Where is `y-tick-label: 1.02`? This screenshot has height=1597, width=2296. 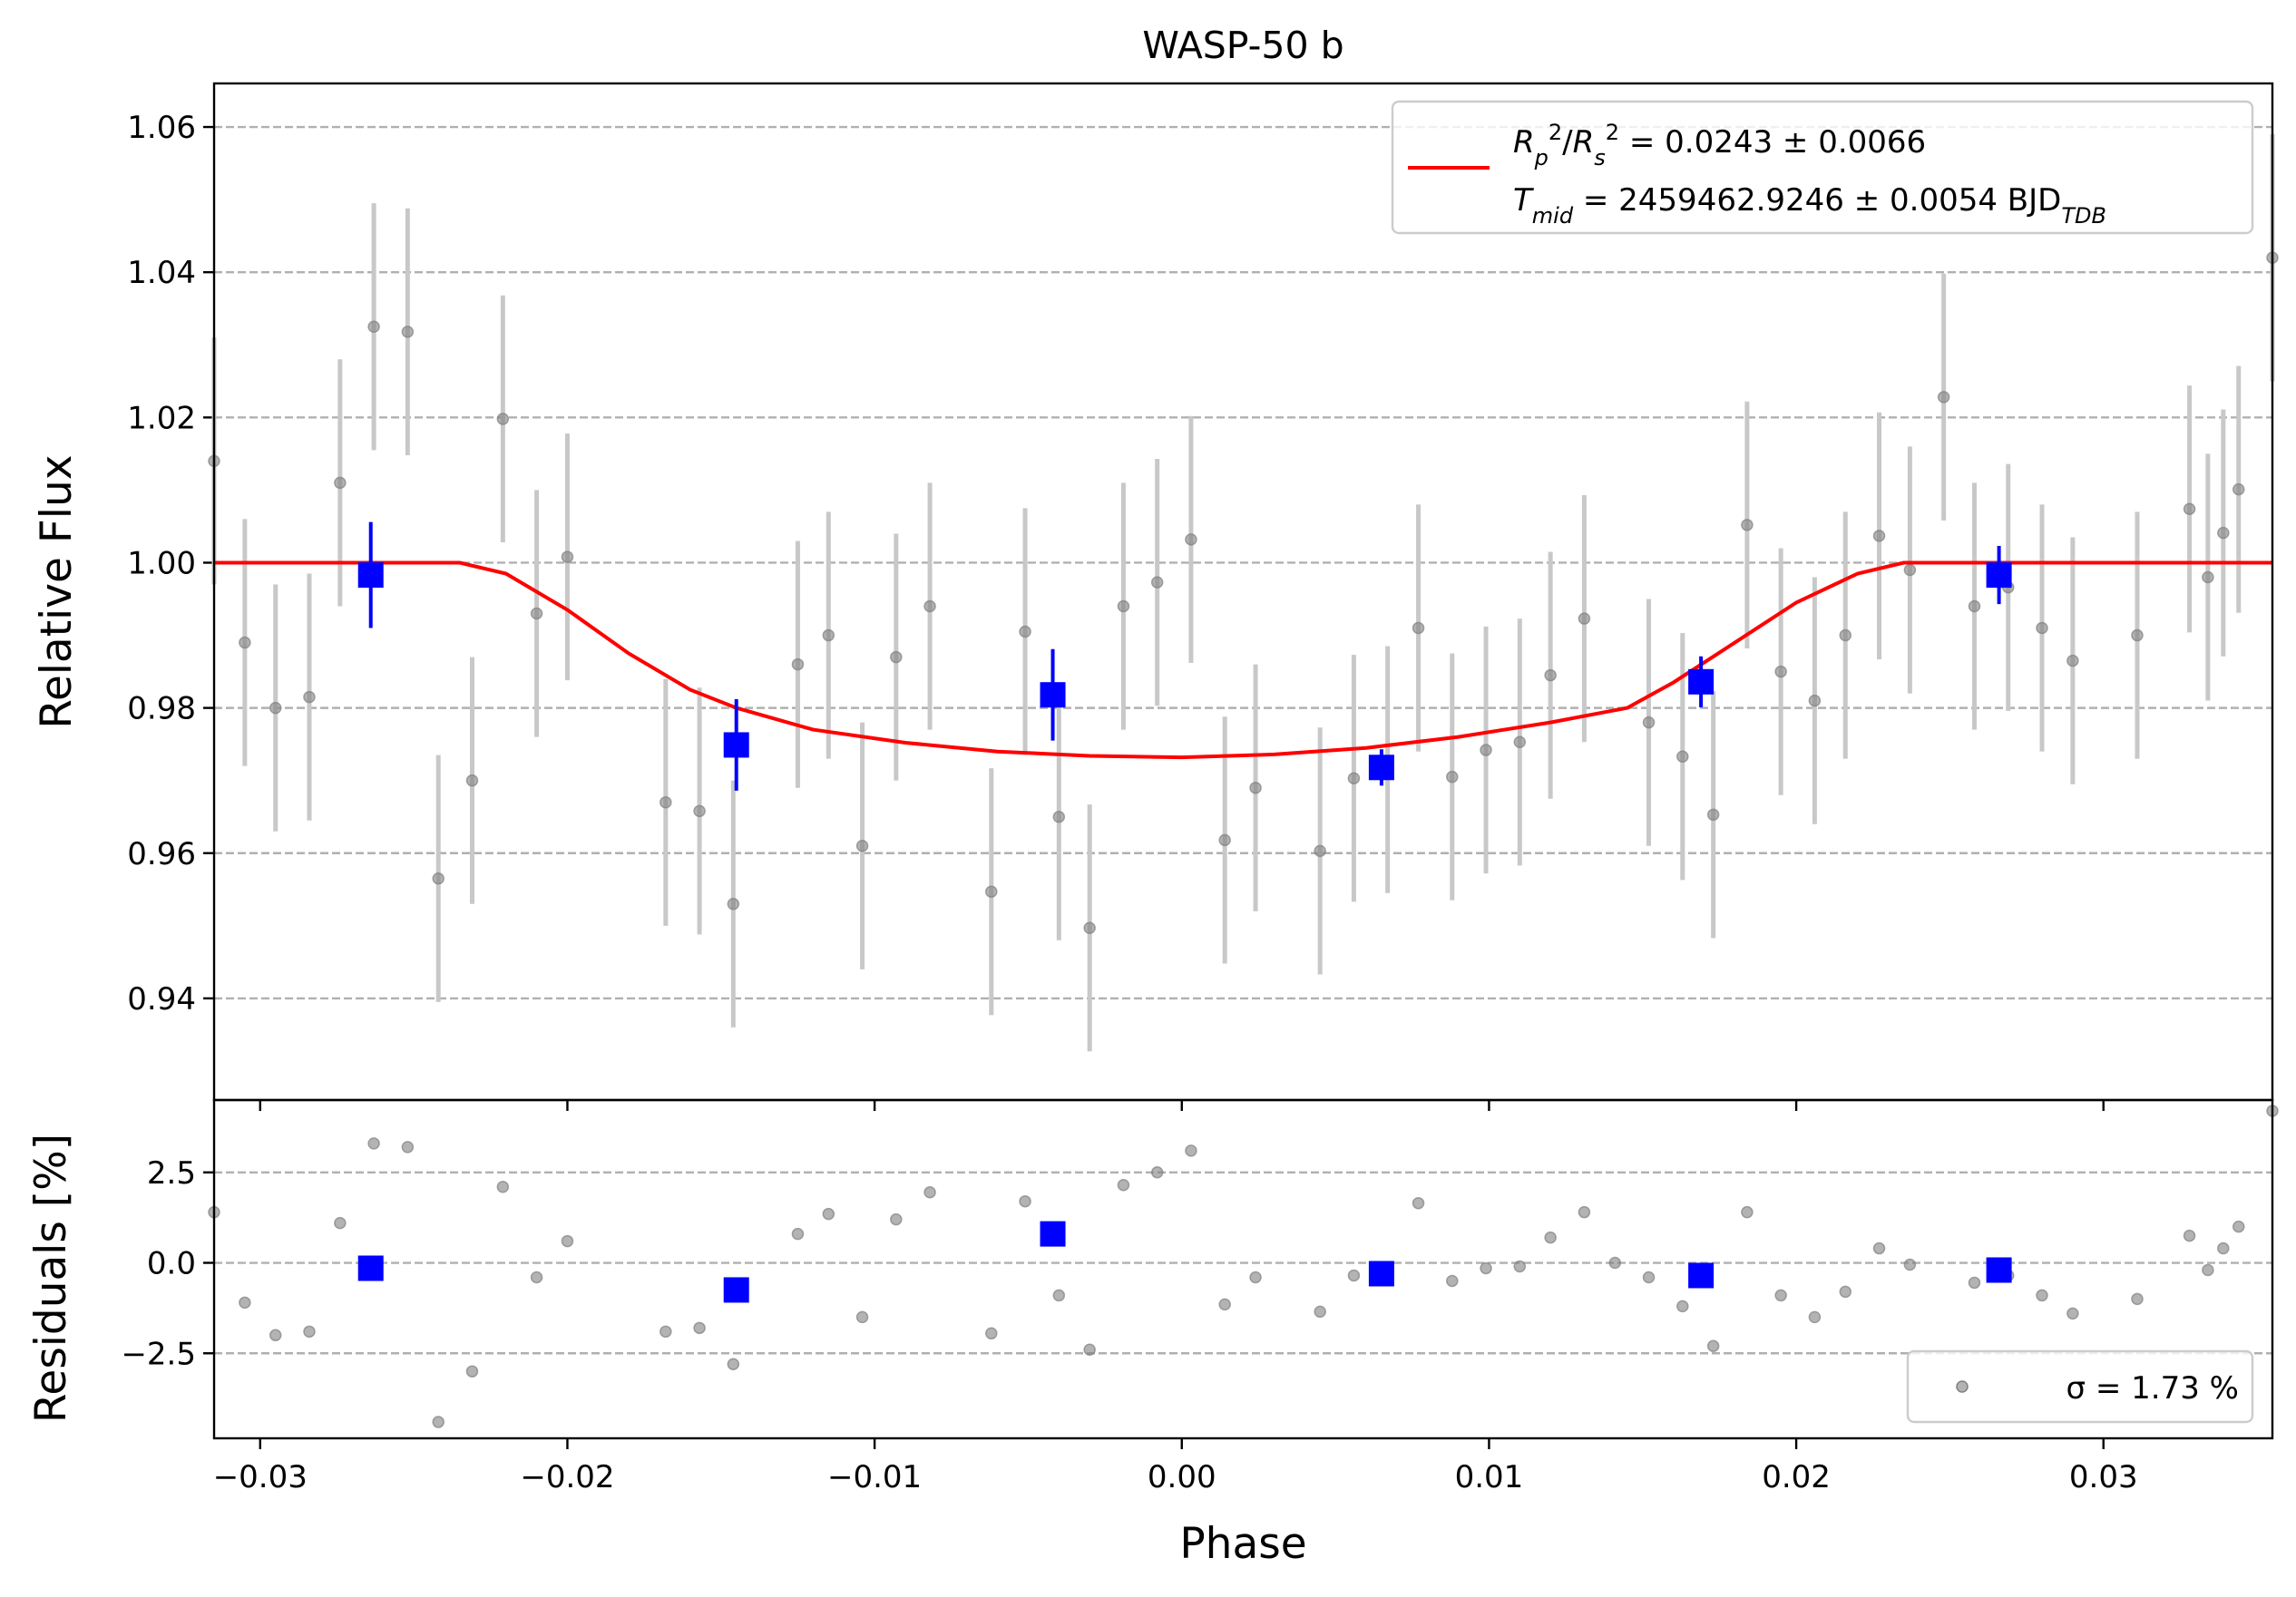
y-tick-label: 1.02 is located at coordinates (161, 418).